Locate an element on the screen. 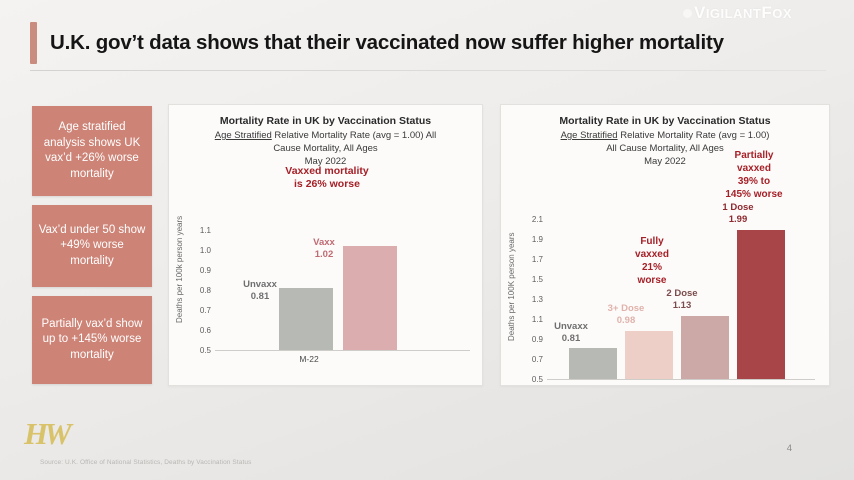  left-subtitle-line2: Cause Mortality, All Ages is located at coordinates (325, 148).